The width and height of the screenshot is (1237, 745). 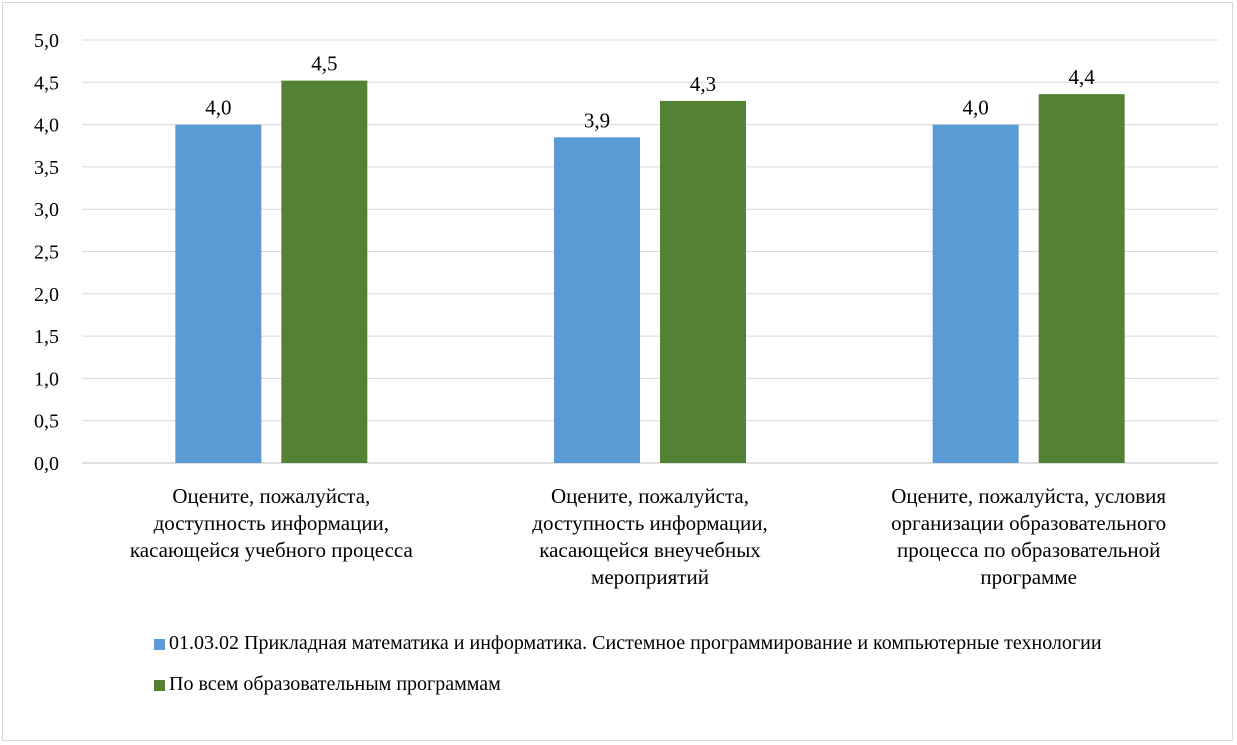 What do you see at coordinates (650, 577) in the screenshot?
I see `category-label: мероприятий` at bounding box center [650, 577].